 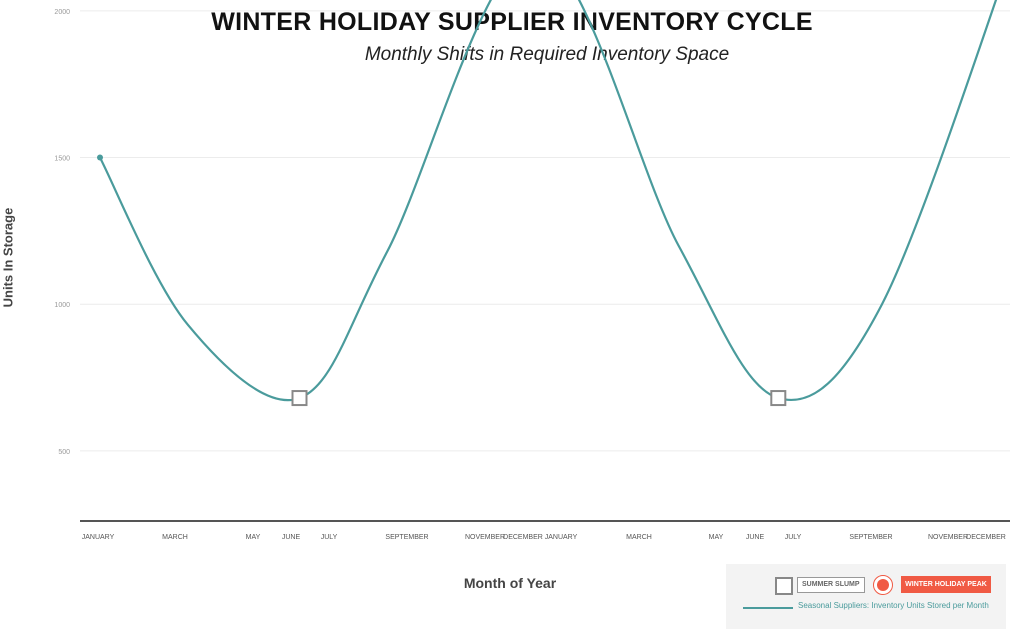 I want to click on y-tick-label: 1500, so click(x=62, y=159).